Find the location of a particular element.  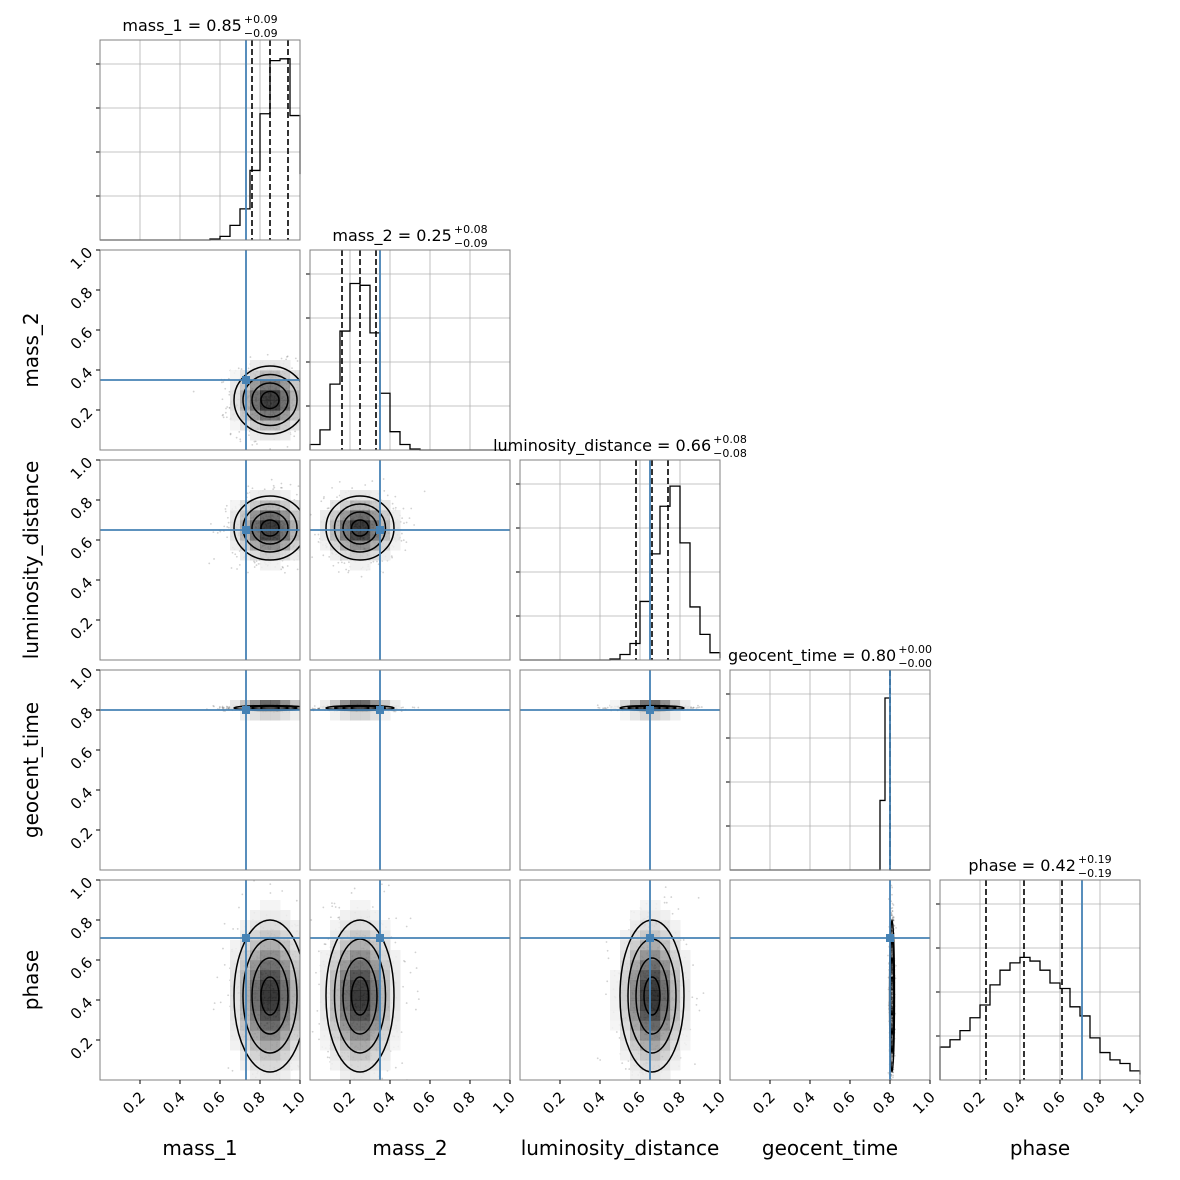

histogram-title: geocent_time = 0.80 is located at coordinates (812, 656).